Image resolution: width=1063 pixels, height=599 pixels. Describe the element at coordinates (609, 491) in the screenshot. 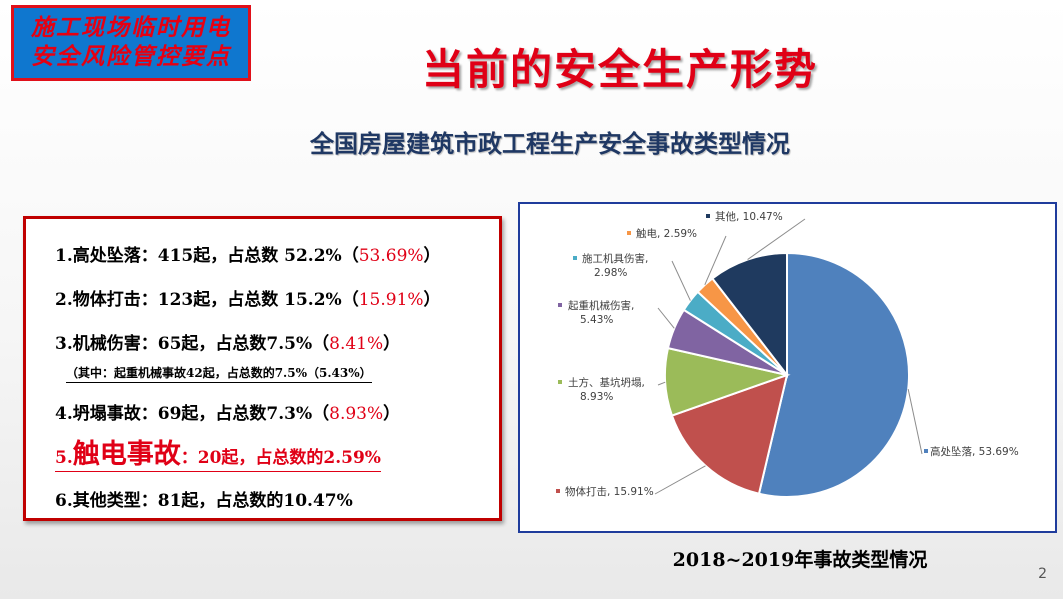

I see `slice-label-1: 物体打击, 15.91%` at that location.